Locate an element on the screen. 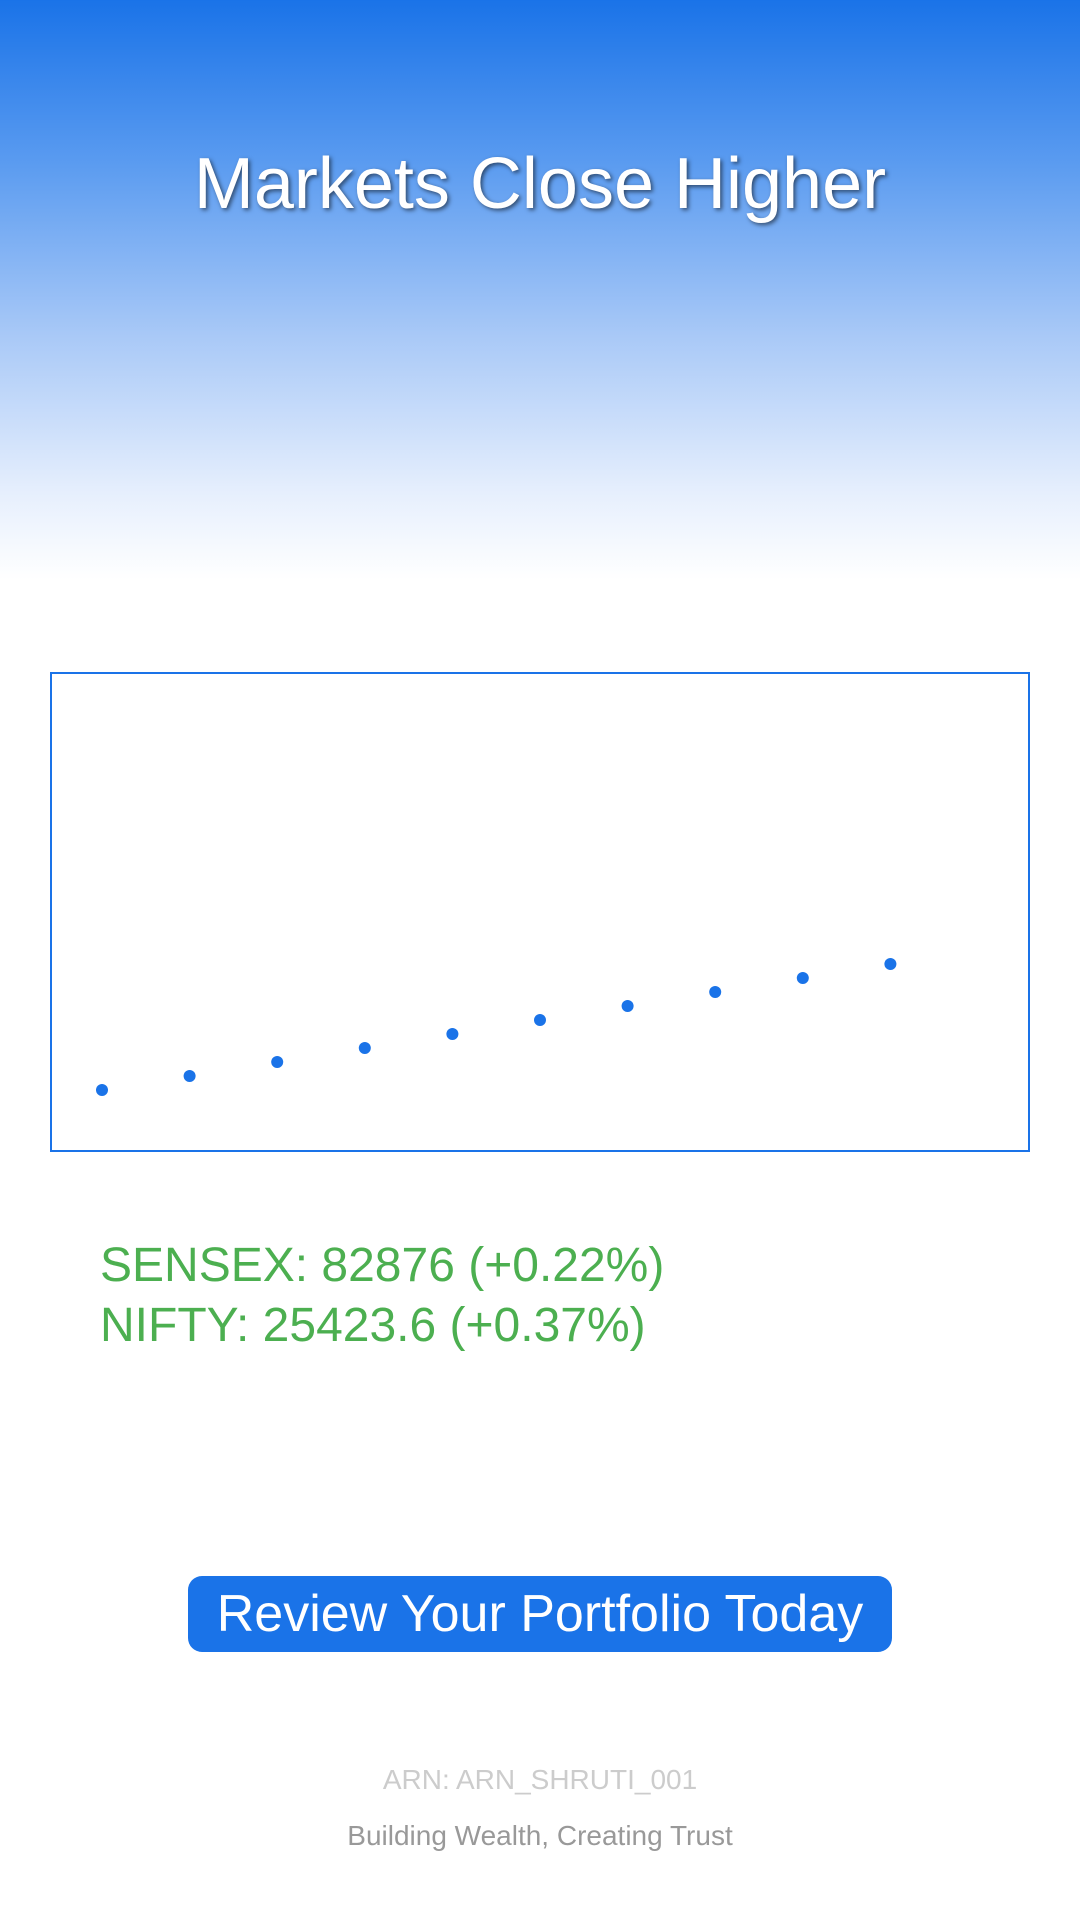  tagline: Building Wealth, Creating Trust is located at coordinates (540, 1835).